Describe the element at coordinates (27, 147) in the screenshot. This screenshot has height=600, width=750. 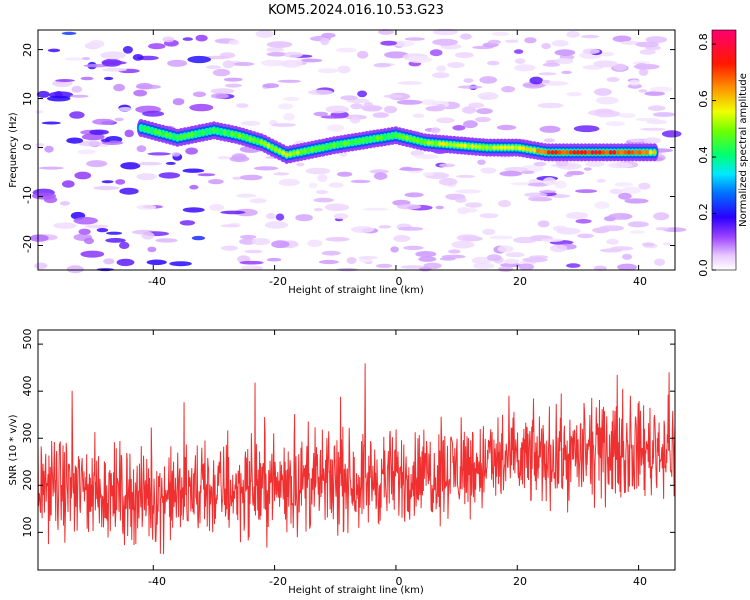
I see `top-ytick-label: 0` at that location.